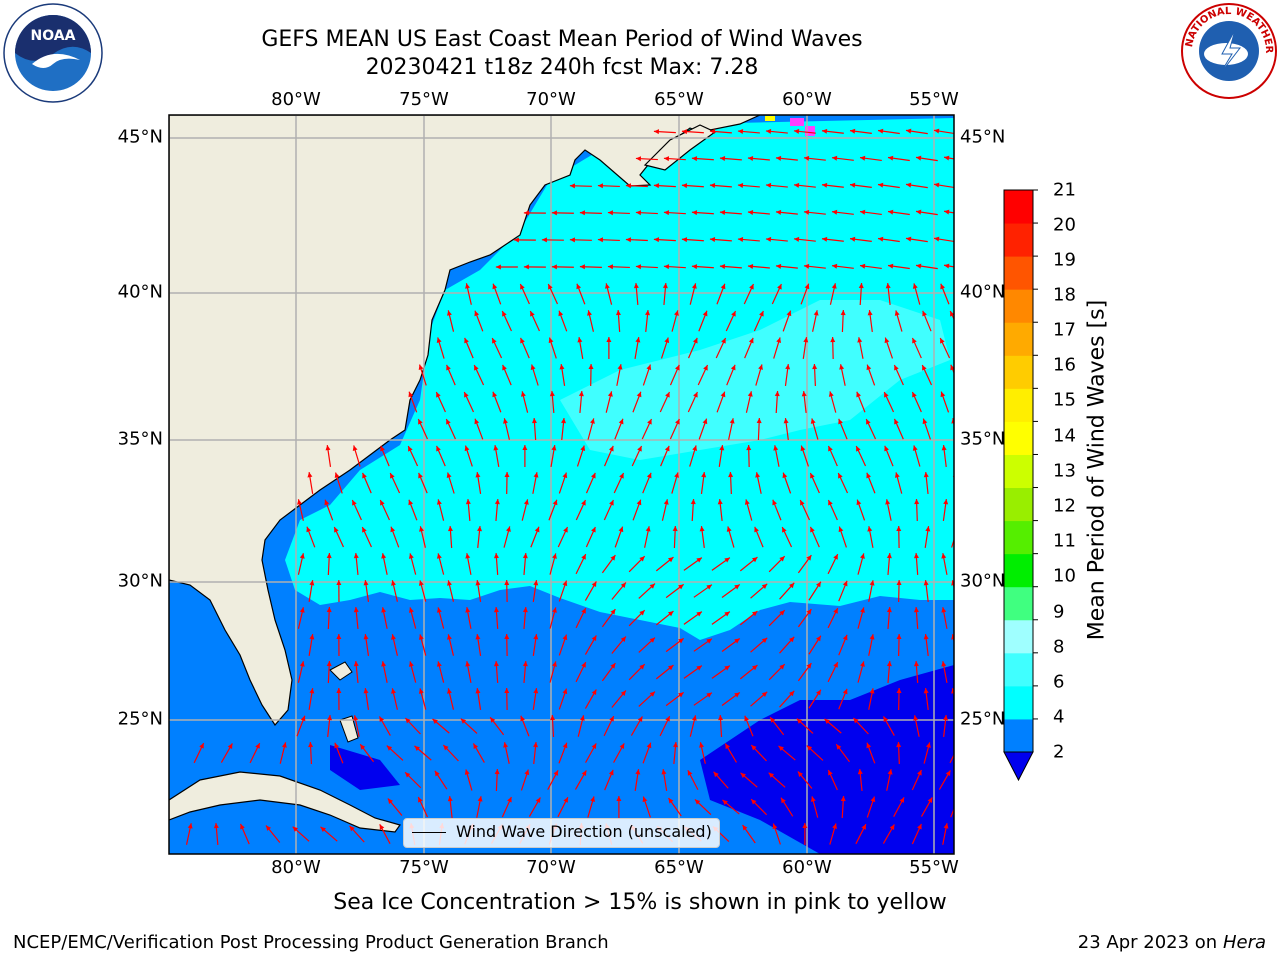  I want to click on noaa-logo: NOAA, so click(53, 53).